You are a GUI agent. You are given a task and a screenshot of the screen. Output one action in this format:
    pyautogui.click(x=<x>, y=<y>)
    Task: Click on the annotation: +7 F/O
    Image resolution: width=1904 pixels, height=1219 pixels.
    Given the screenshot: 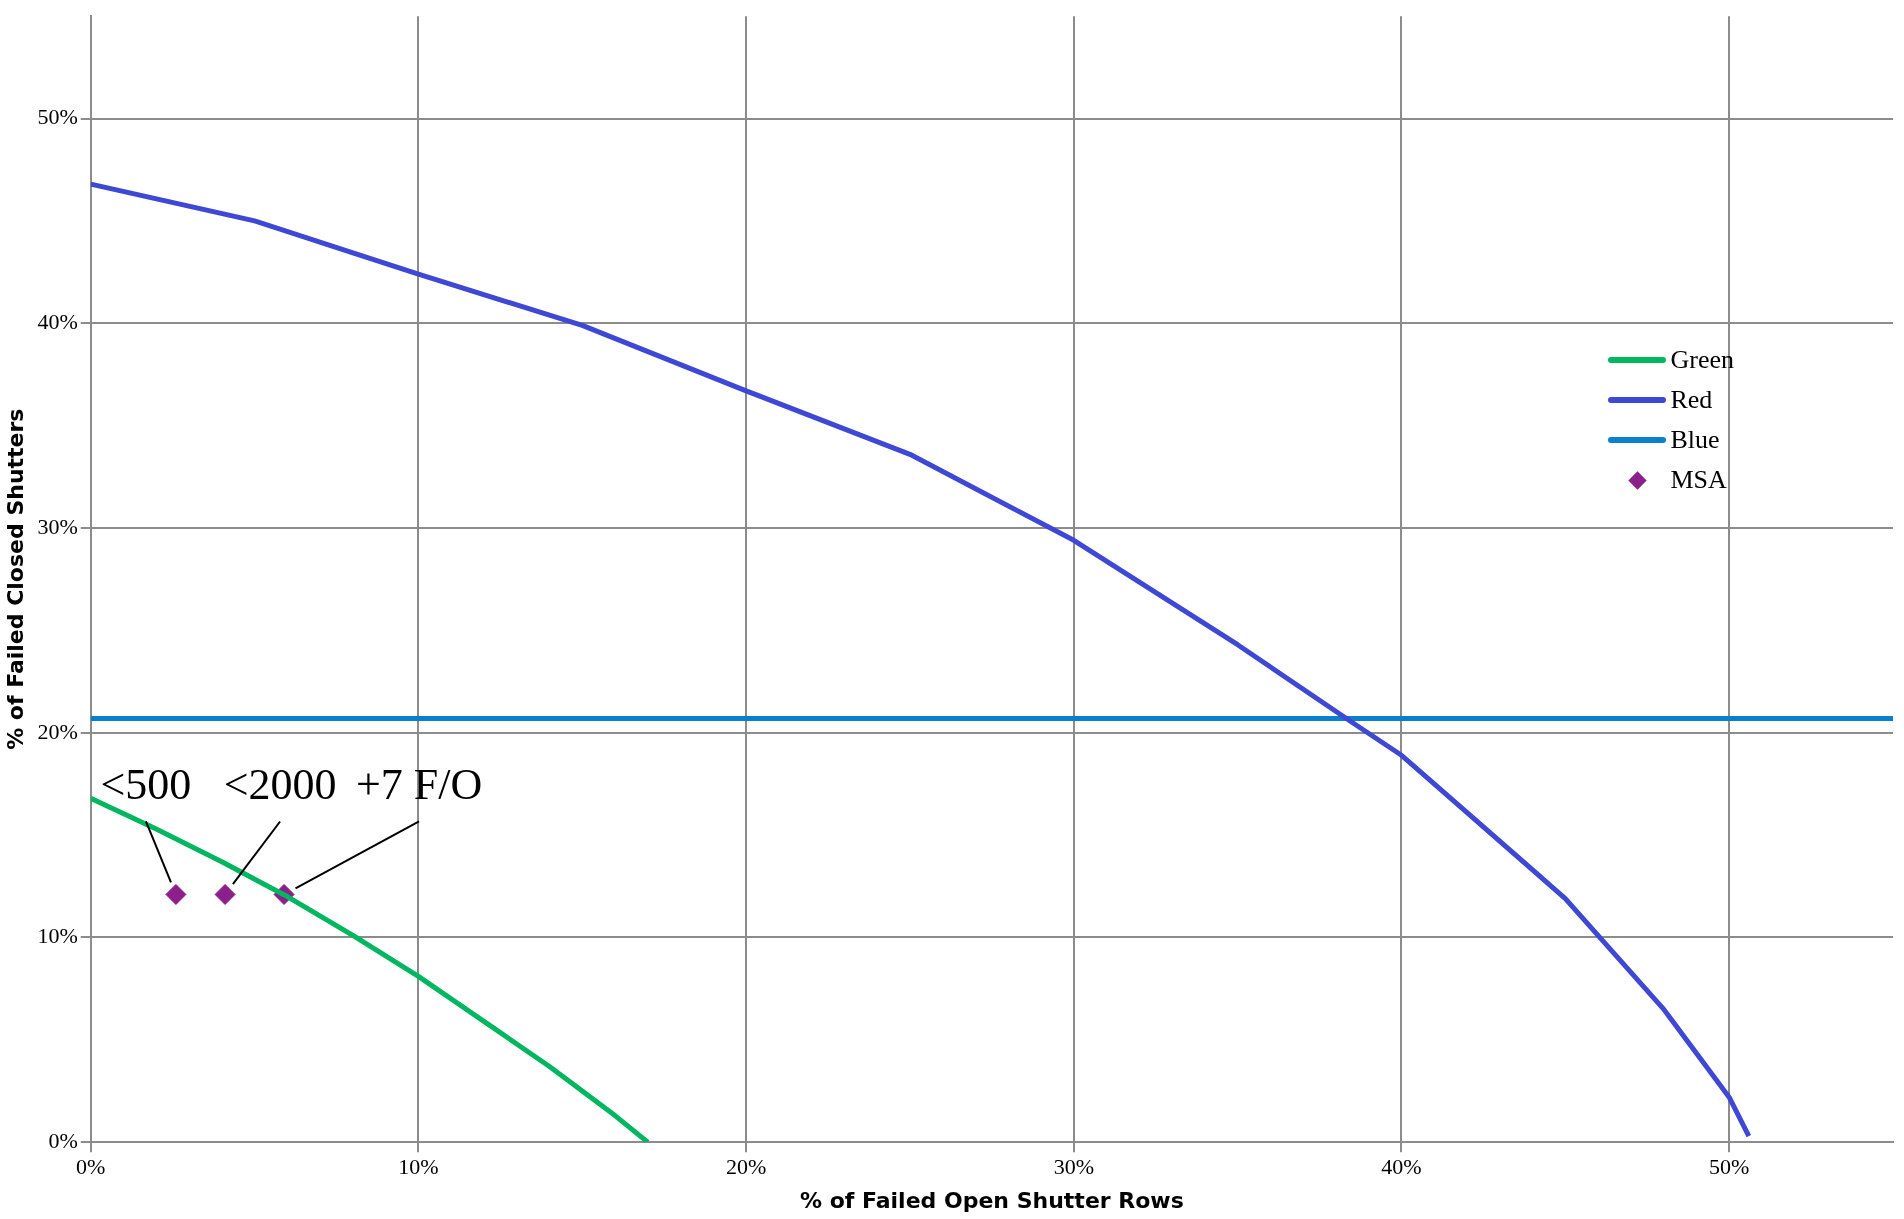 What is the action you would take?
    pyautogui.click(x=419, y=785)
    